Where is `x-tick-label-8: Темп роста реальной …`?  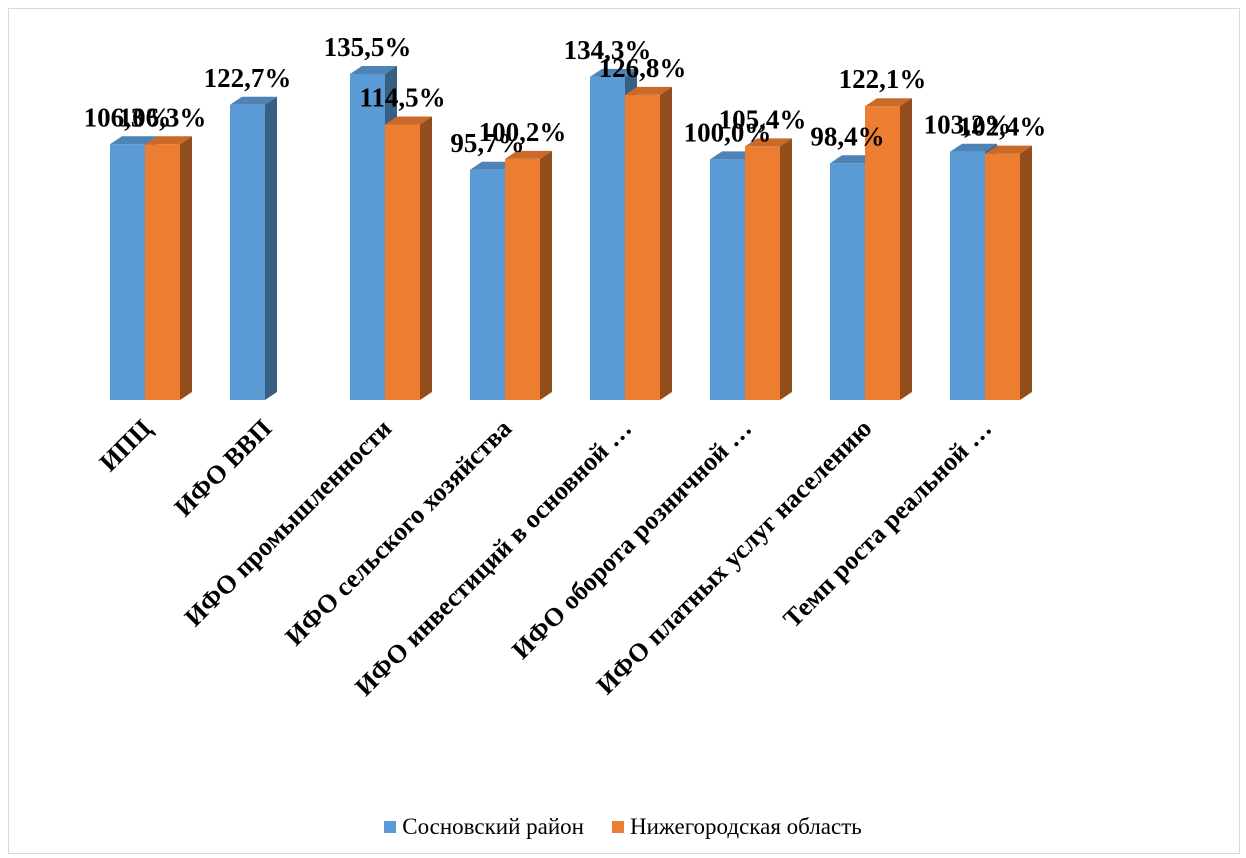 x-tick-label-8: Темп роста реальной … is located at coordinates (888, 524).